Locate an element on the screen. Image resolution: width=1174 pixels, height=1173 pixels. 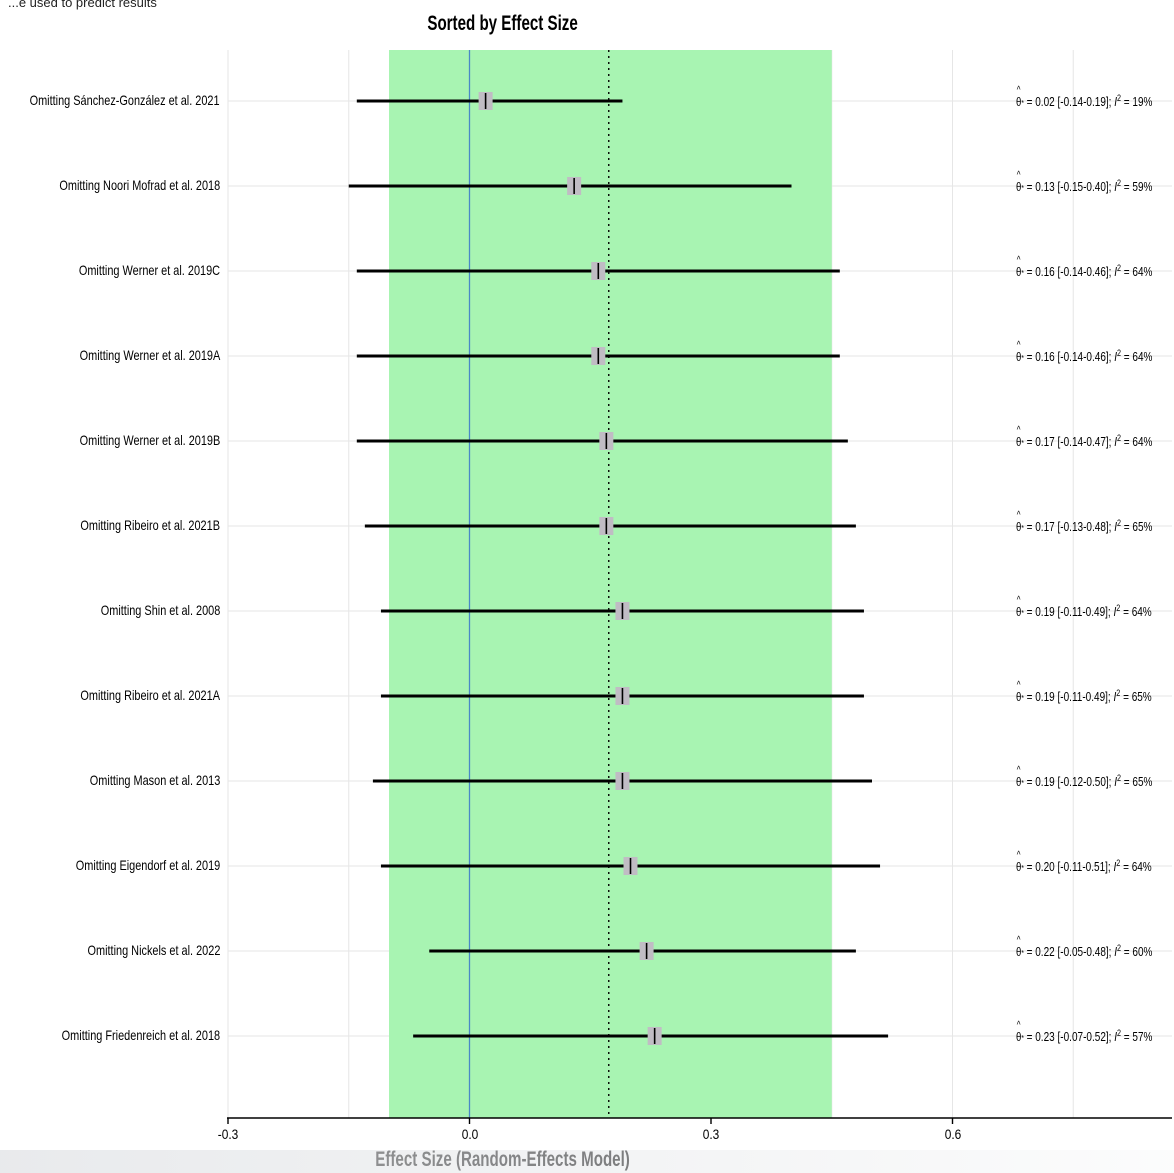
row-i2: 59% is located at coordinates (1142, 187).